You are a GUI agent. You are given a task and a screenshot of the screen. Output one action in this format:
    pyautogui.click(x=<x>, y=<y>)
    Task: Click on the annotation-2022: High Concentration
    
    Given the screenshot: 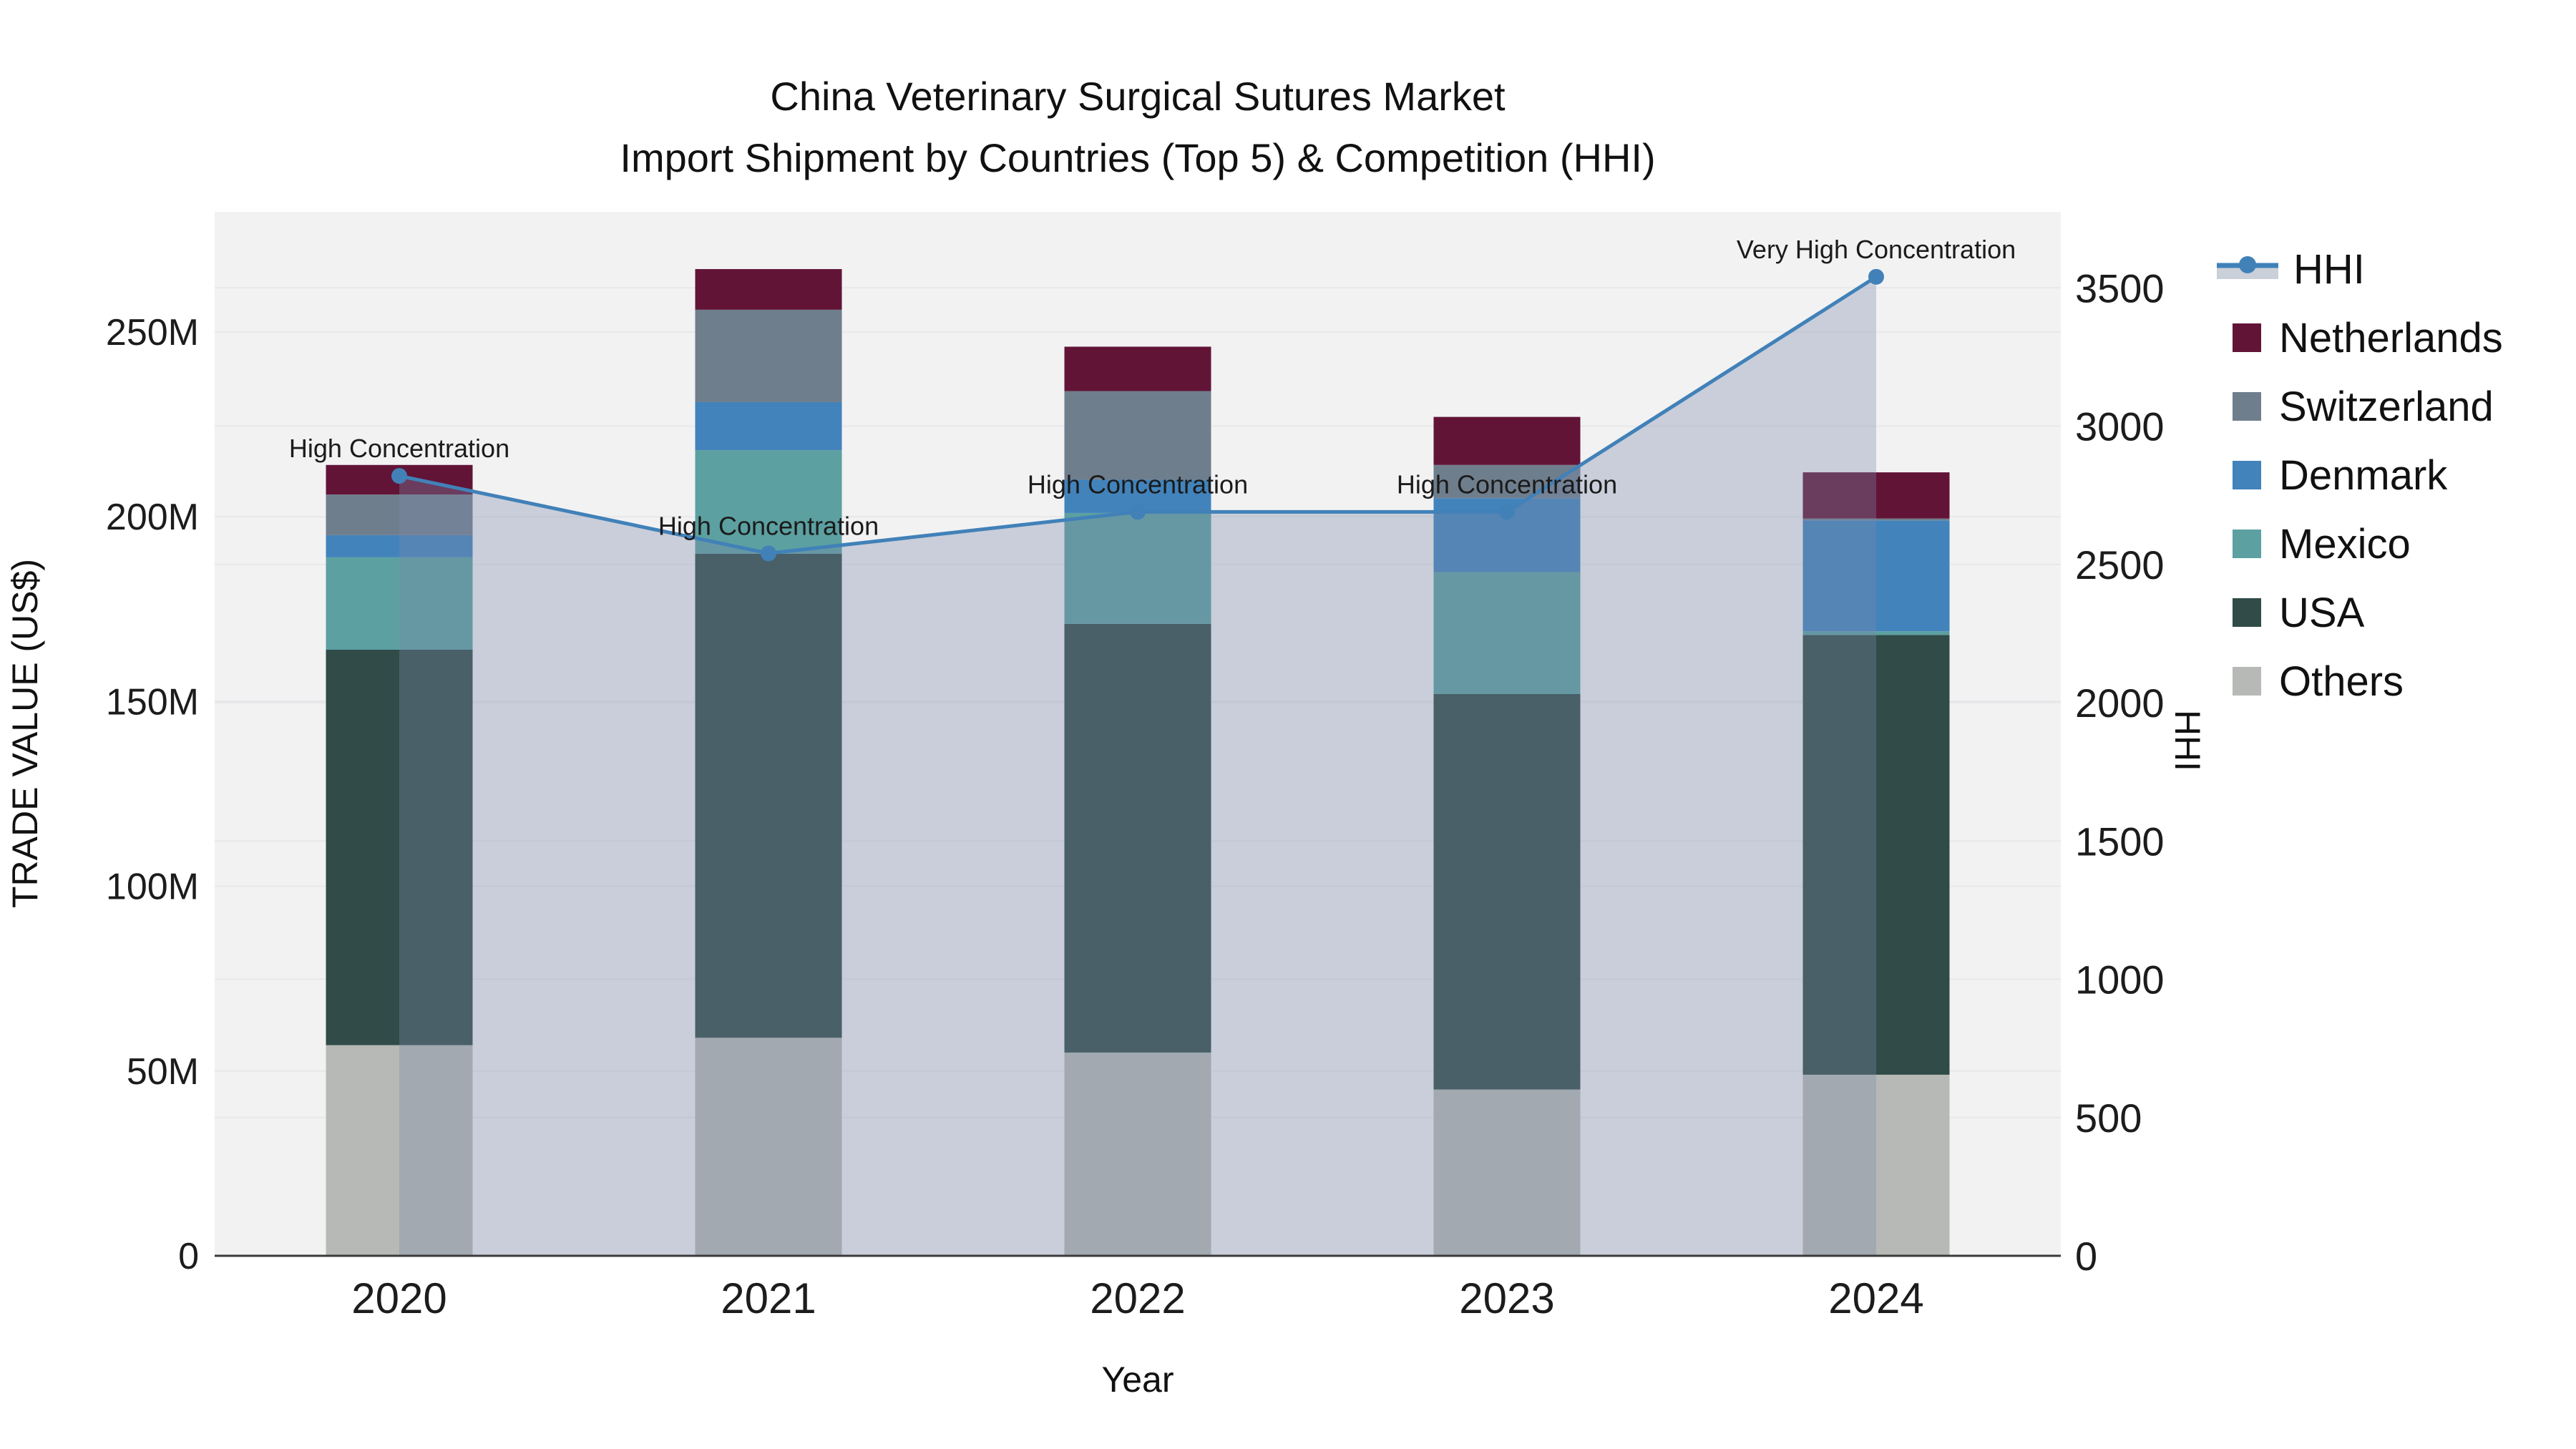 What is the action you would take?
    pyautogui.click(x=1138, y=484)
    